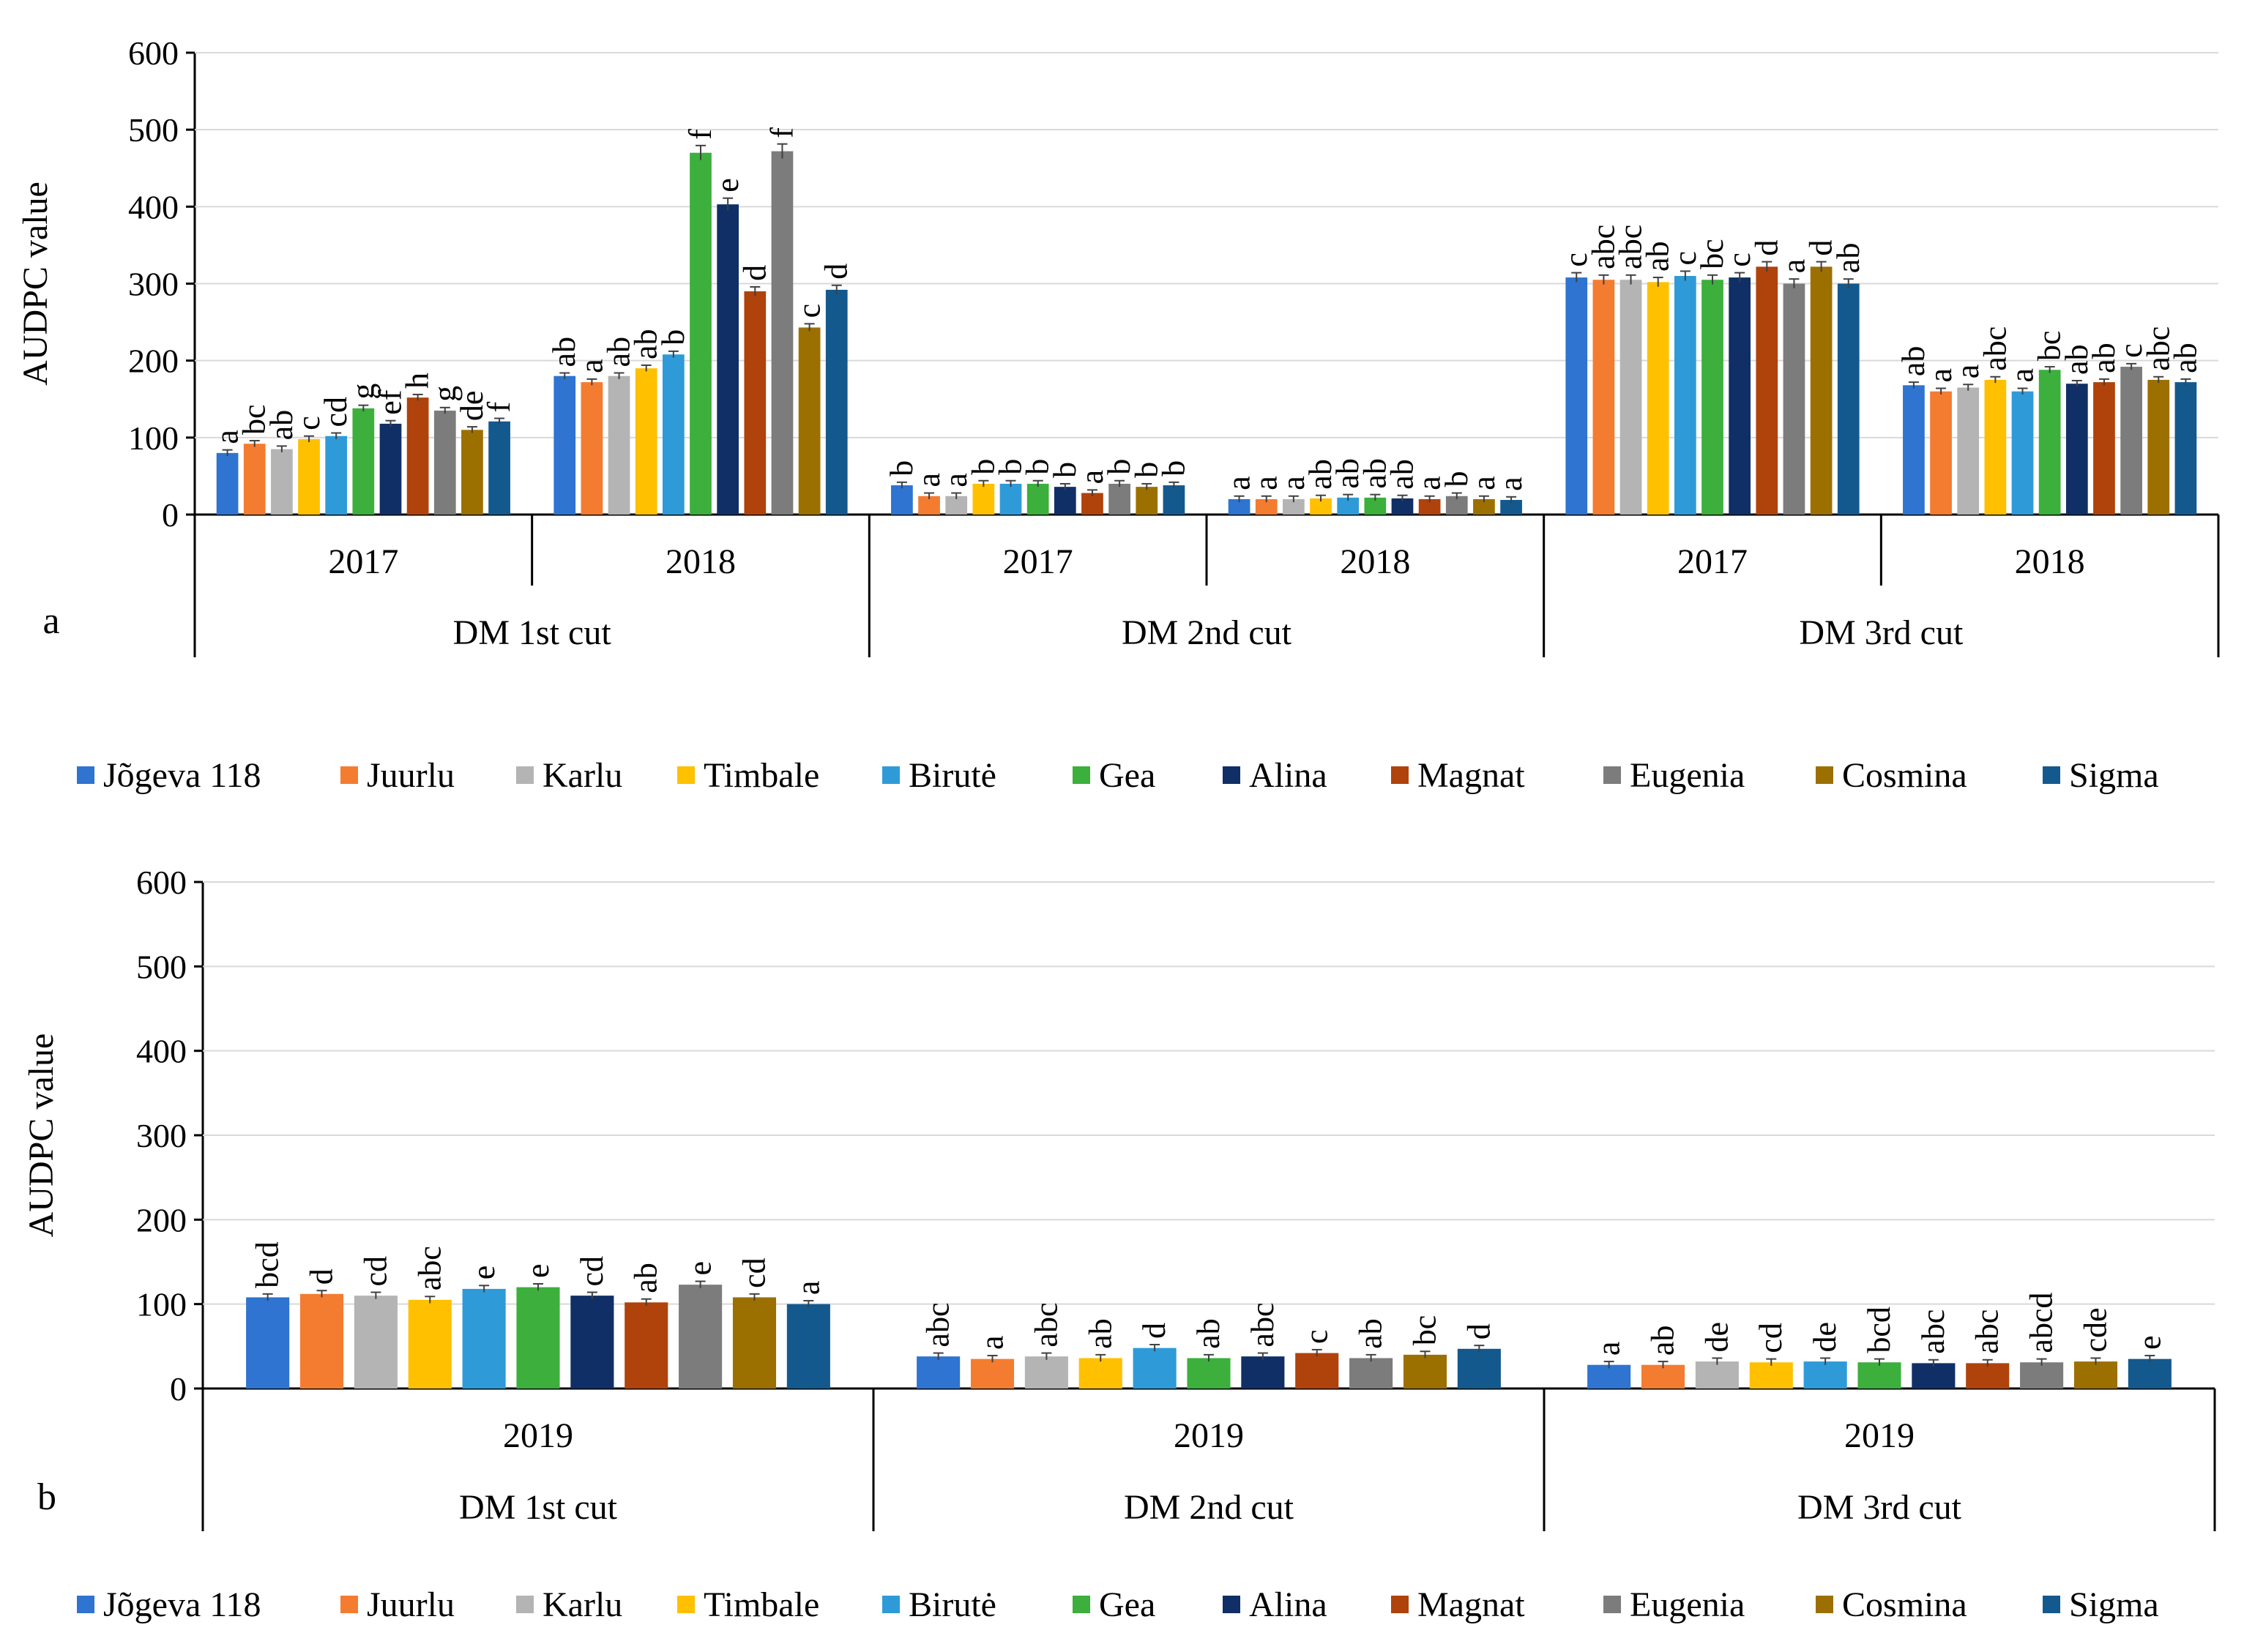  I want to click on legend-label: Cosmina, so click(1905, 1604).